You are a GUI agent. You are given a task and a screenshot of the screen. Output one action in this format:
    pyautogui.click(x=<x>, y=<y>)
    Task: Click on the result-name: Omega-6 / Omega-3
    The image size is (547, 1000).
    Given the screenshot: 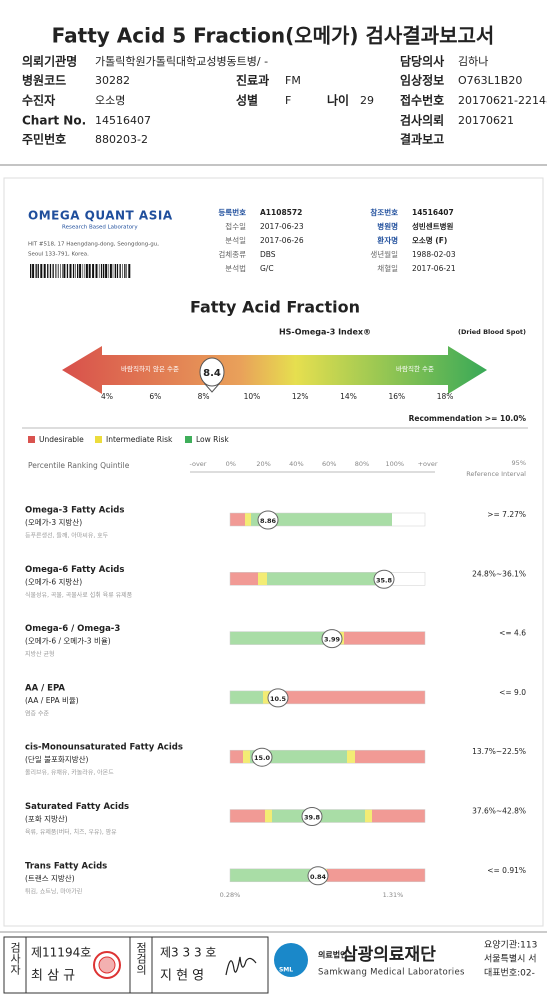 What is the action you would take?
    pyautogui.click(x=72, y=629)
    